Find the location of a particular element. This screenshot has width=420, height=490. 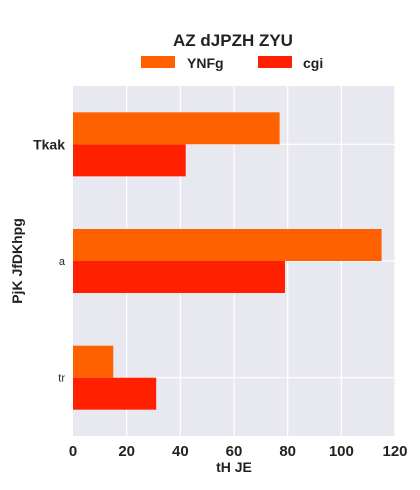

legend-label-1: cgi is located at coordinates (313, 63).